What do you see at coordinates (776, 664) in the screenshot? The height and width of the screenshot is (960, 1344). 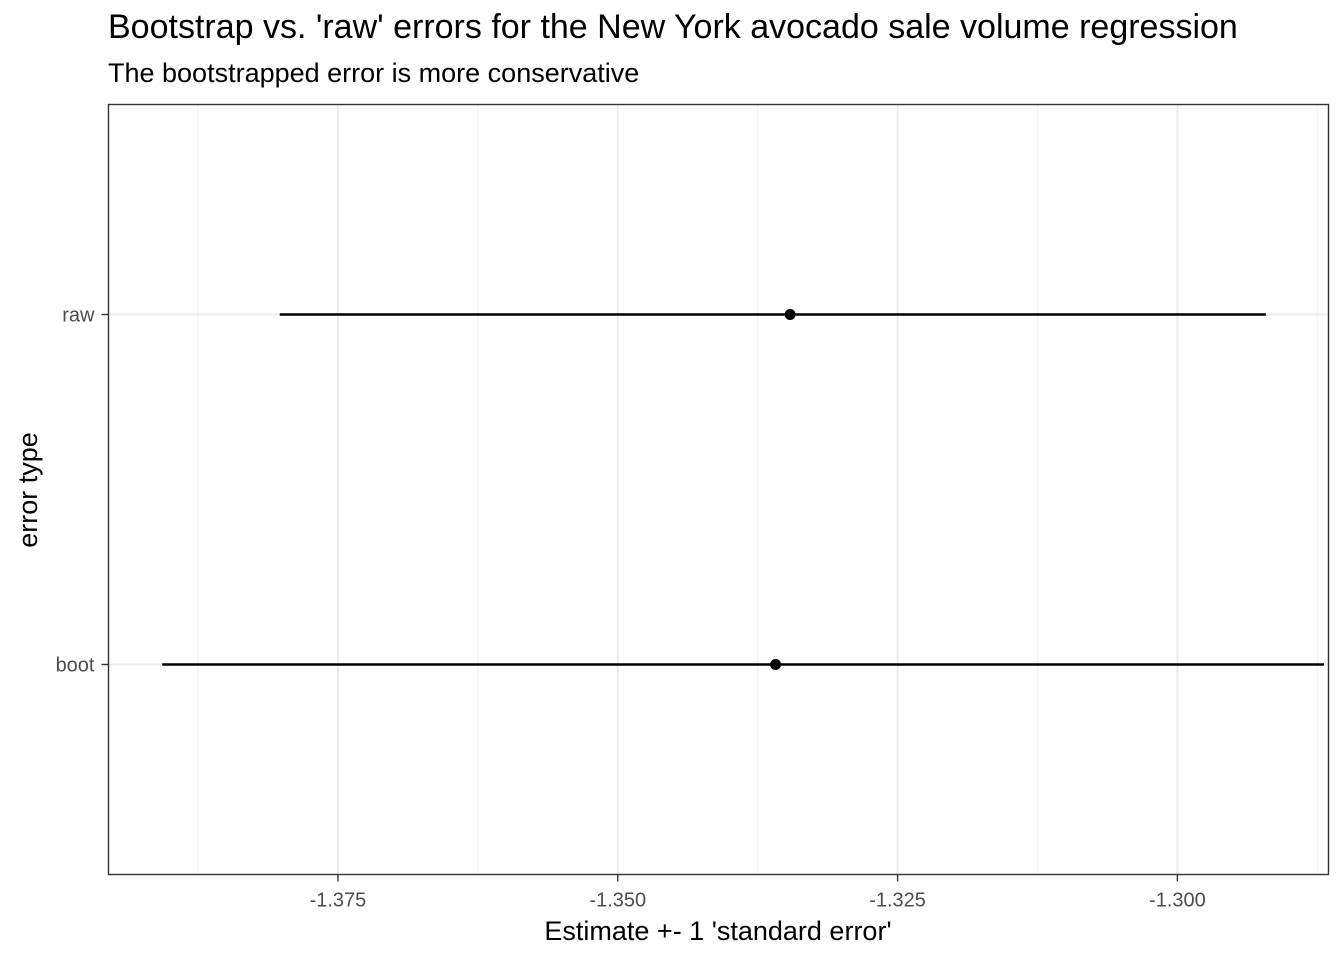 I see `point-boot` at bounding box center [776, 664].